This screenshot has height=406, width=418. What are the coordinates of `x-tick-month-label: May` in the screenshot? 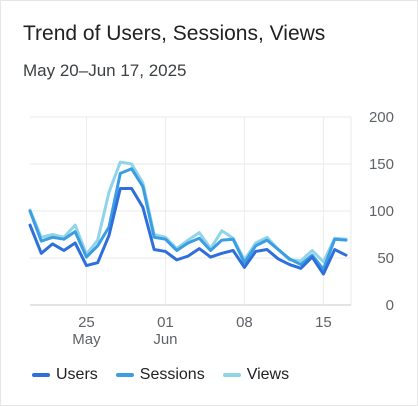 It's located at (86, 339).